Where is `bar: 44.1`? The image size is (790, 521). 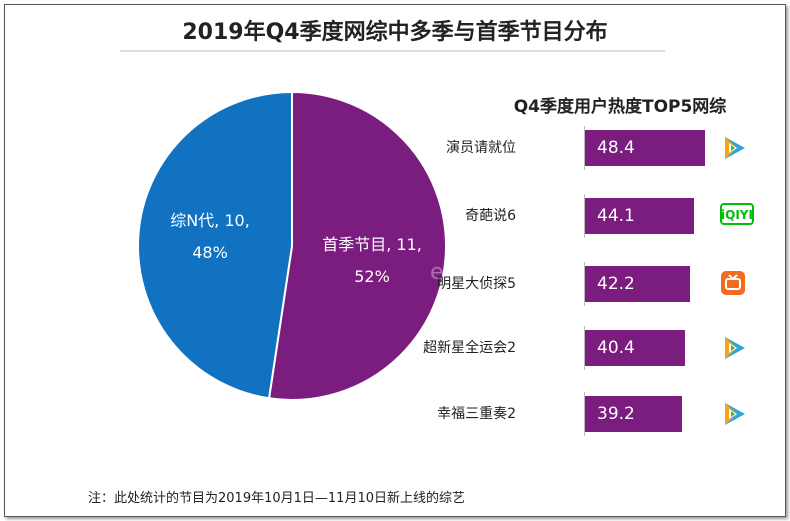 bar: 44.1 is located at coordinates (639, 216).